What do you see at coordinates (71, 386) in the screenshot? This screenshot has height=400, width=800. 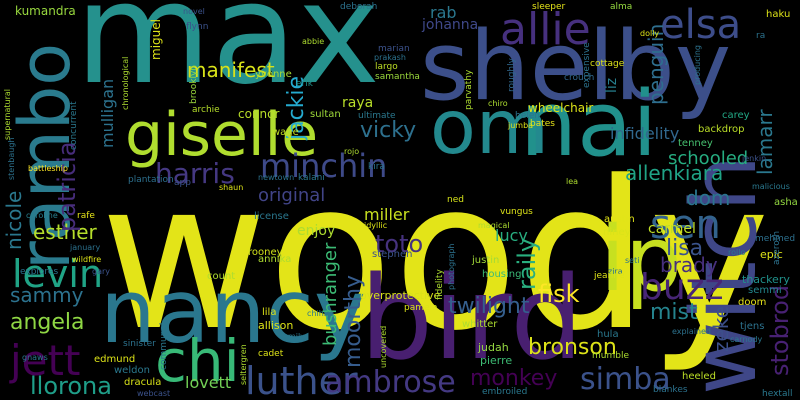 I see `cloud-word: llorona` at bounding box center [71, 386].